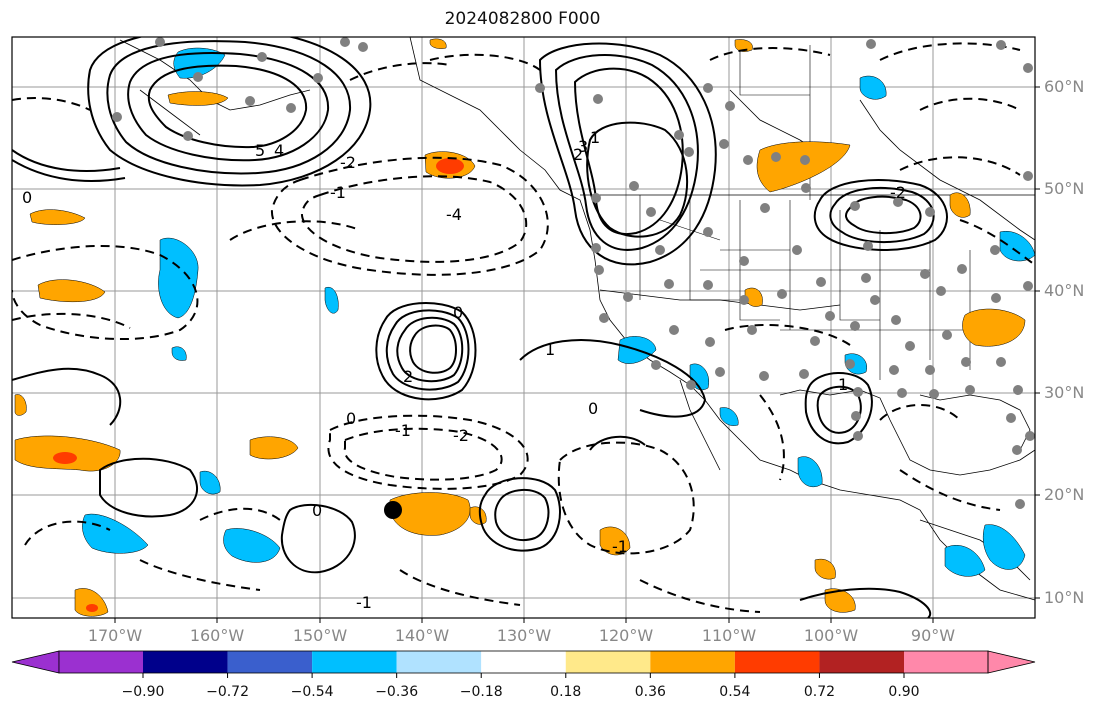 Image resolution: width=1105 pixels, height=712 pixels. Describe the element at coordinates (279, 150) in the screenshot. I see `contour-label: 4` at that location.